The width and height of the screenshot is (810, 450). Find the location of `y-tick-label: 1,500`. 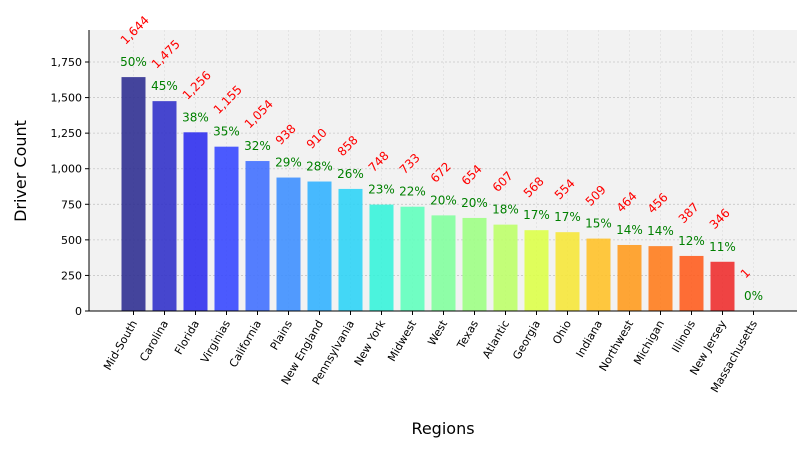

y-tick-label: 1,500 is located at coordinates (67, 98).